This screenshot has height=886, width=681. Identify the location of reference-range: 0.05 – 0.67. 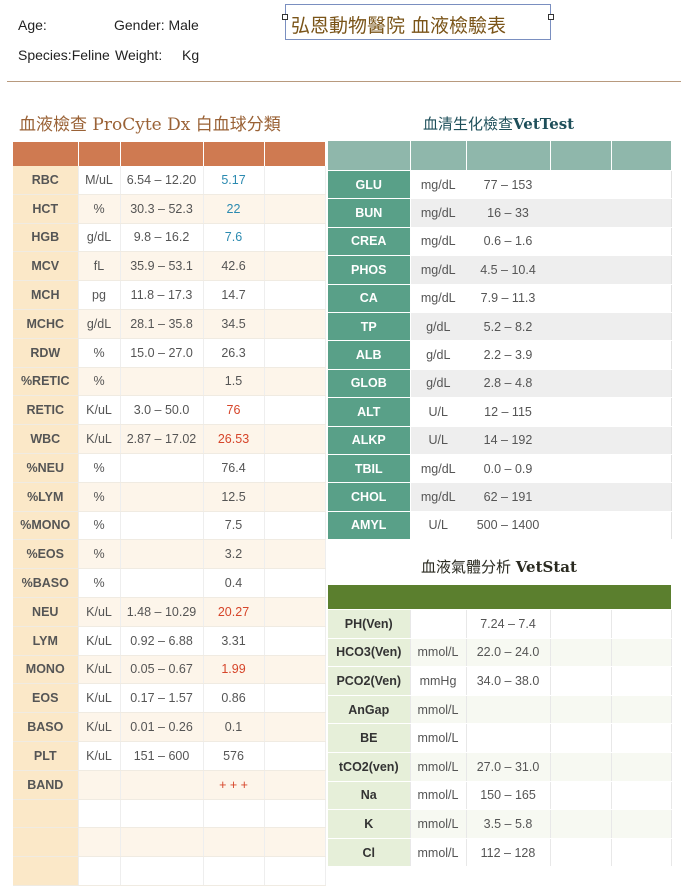
(162, 670).